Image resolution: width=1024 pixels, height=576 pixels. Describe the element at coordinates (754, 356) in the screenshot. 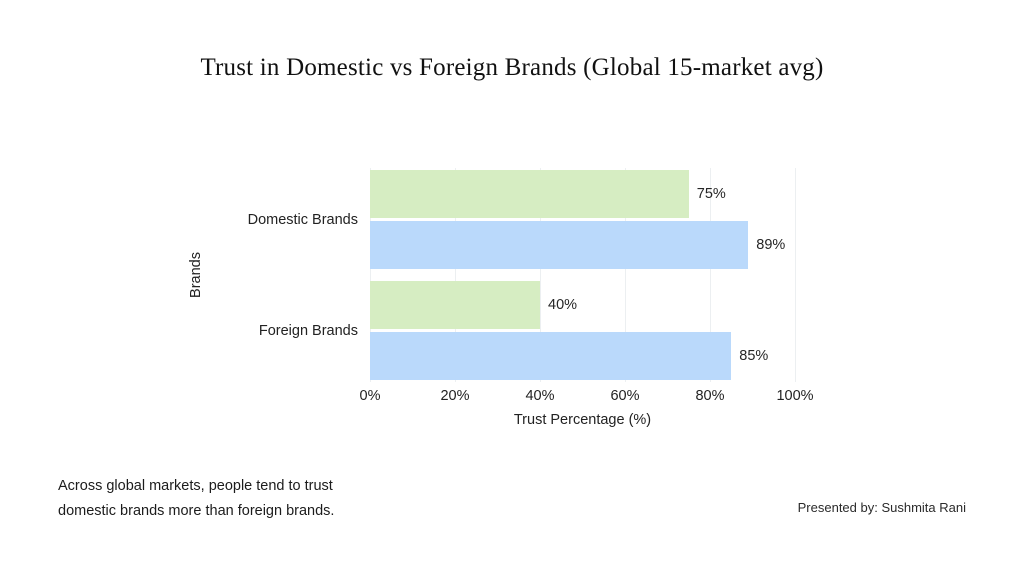

I see `bar-value-label: 85%` at that location.